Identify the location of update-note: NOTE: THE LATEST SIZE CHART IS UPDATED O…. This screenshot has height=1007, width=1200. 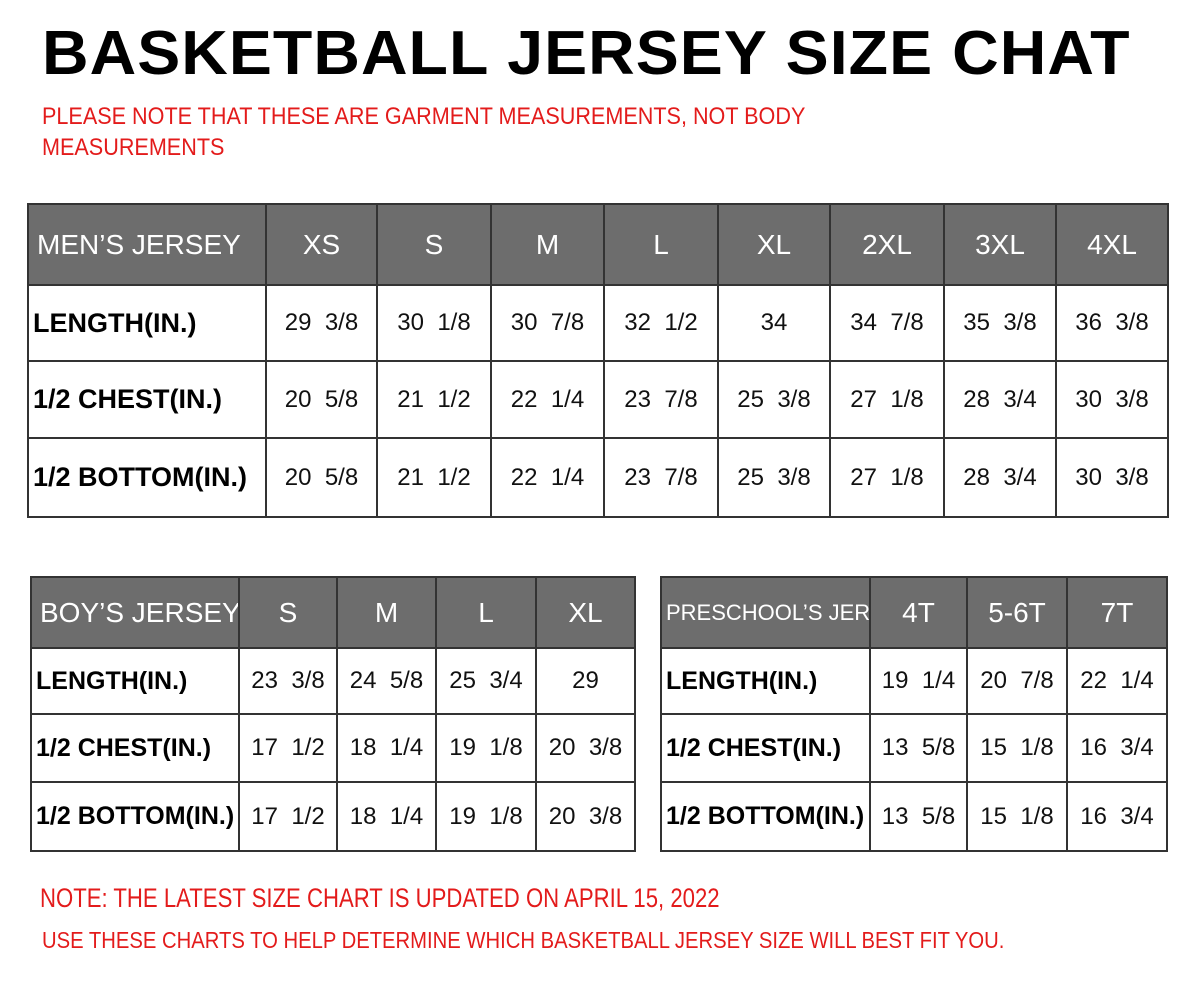
(380, 898).